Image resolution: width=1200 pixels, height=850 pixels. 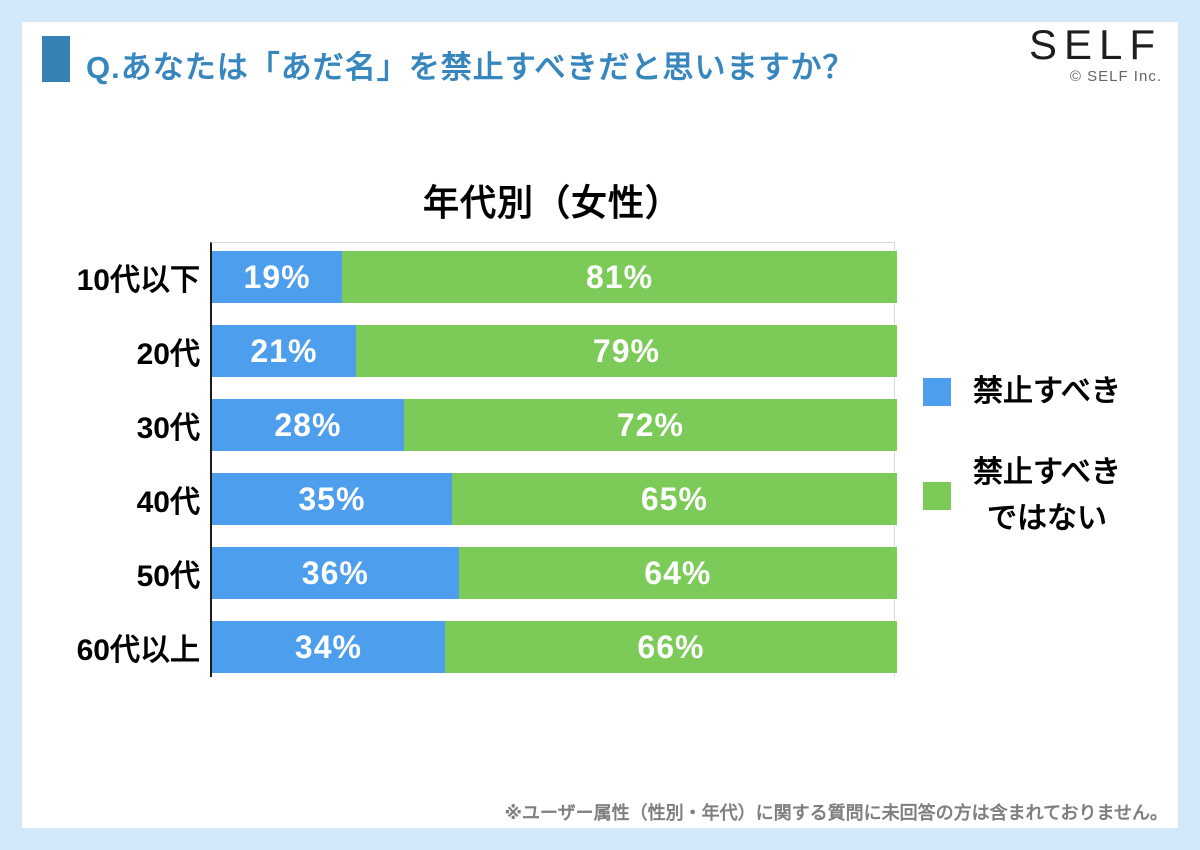 I want to click on category-label: 10代以下, so click(x=138, y=280).